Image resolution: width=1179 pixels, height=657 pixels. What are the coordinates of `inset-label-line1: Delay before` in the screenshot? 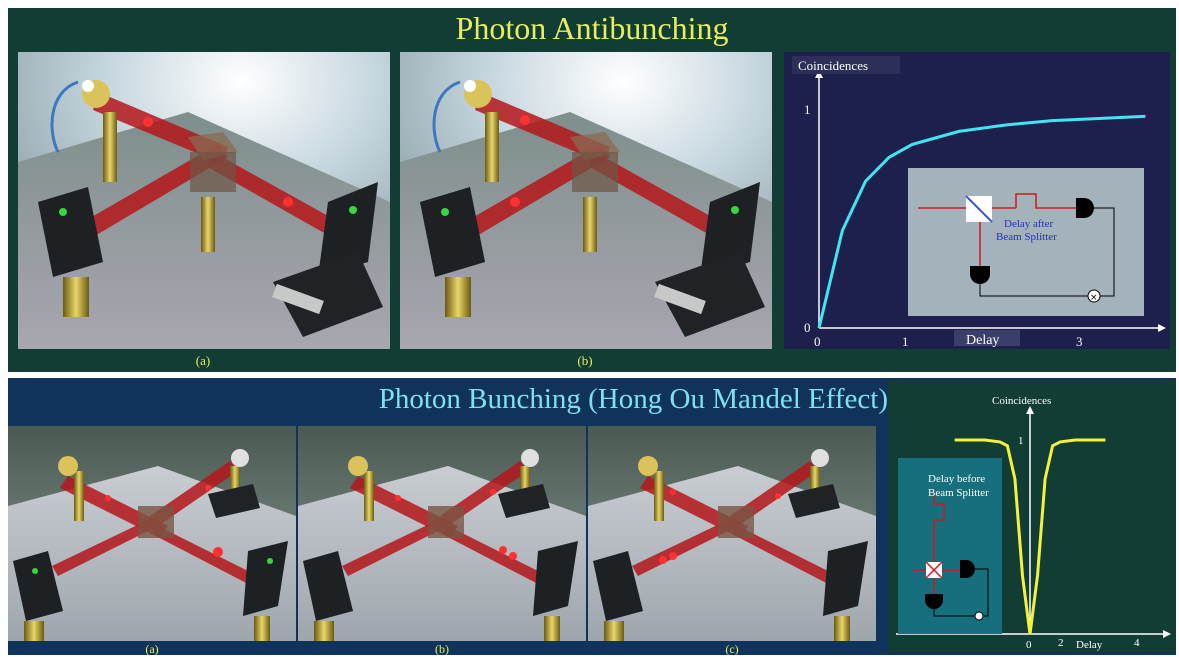 It's located at (956, 479).